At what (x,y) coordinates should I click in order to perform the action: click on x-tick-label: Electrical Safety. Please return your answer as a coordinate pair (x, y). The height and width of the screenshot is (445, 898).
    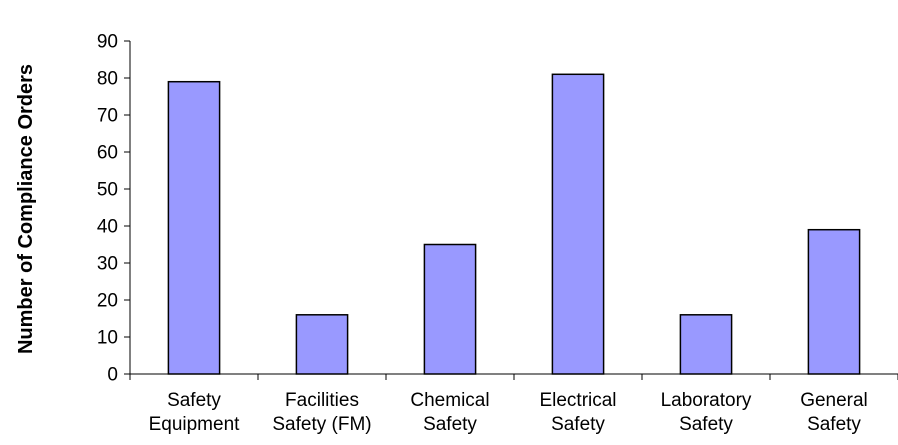
    Looking at the image, I should click on (577, 412).